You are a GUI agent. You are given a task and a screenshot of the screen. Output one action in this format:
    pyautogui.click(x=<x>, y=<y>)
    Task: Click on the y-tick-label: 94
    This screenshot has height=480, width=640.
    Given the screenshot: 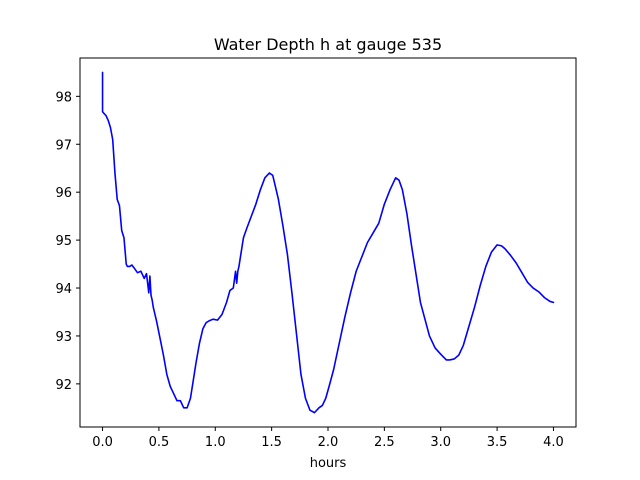 What is the action you would take?
    pyautogui.click(x=63, y=289)
    